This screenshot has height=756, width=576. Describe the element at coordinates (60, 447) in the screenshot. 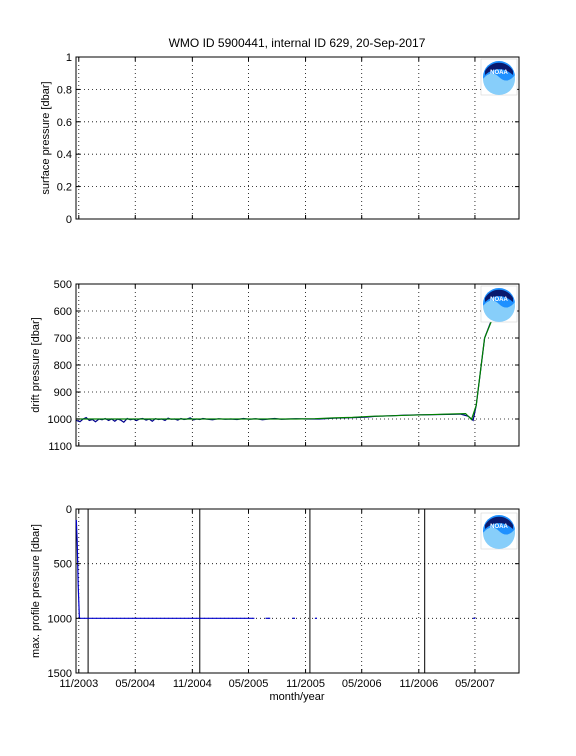

I see `y-tick-label: 1100` at that location.